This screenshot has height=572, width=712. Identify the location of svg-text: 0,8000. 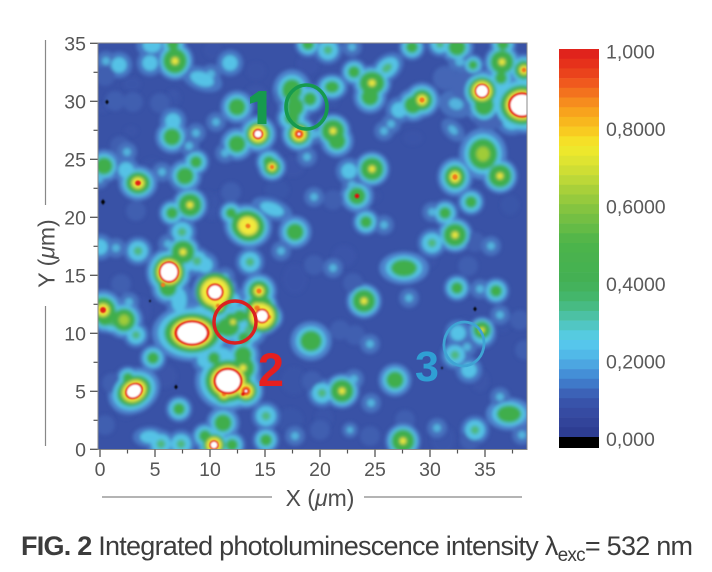
(636, 130).